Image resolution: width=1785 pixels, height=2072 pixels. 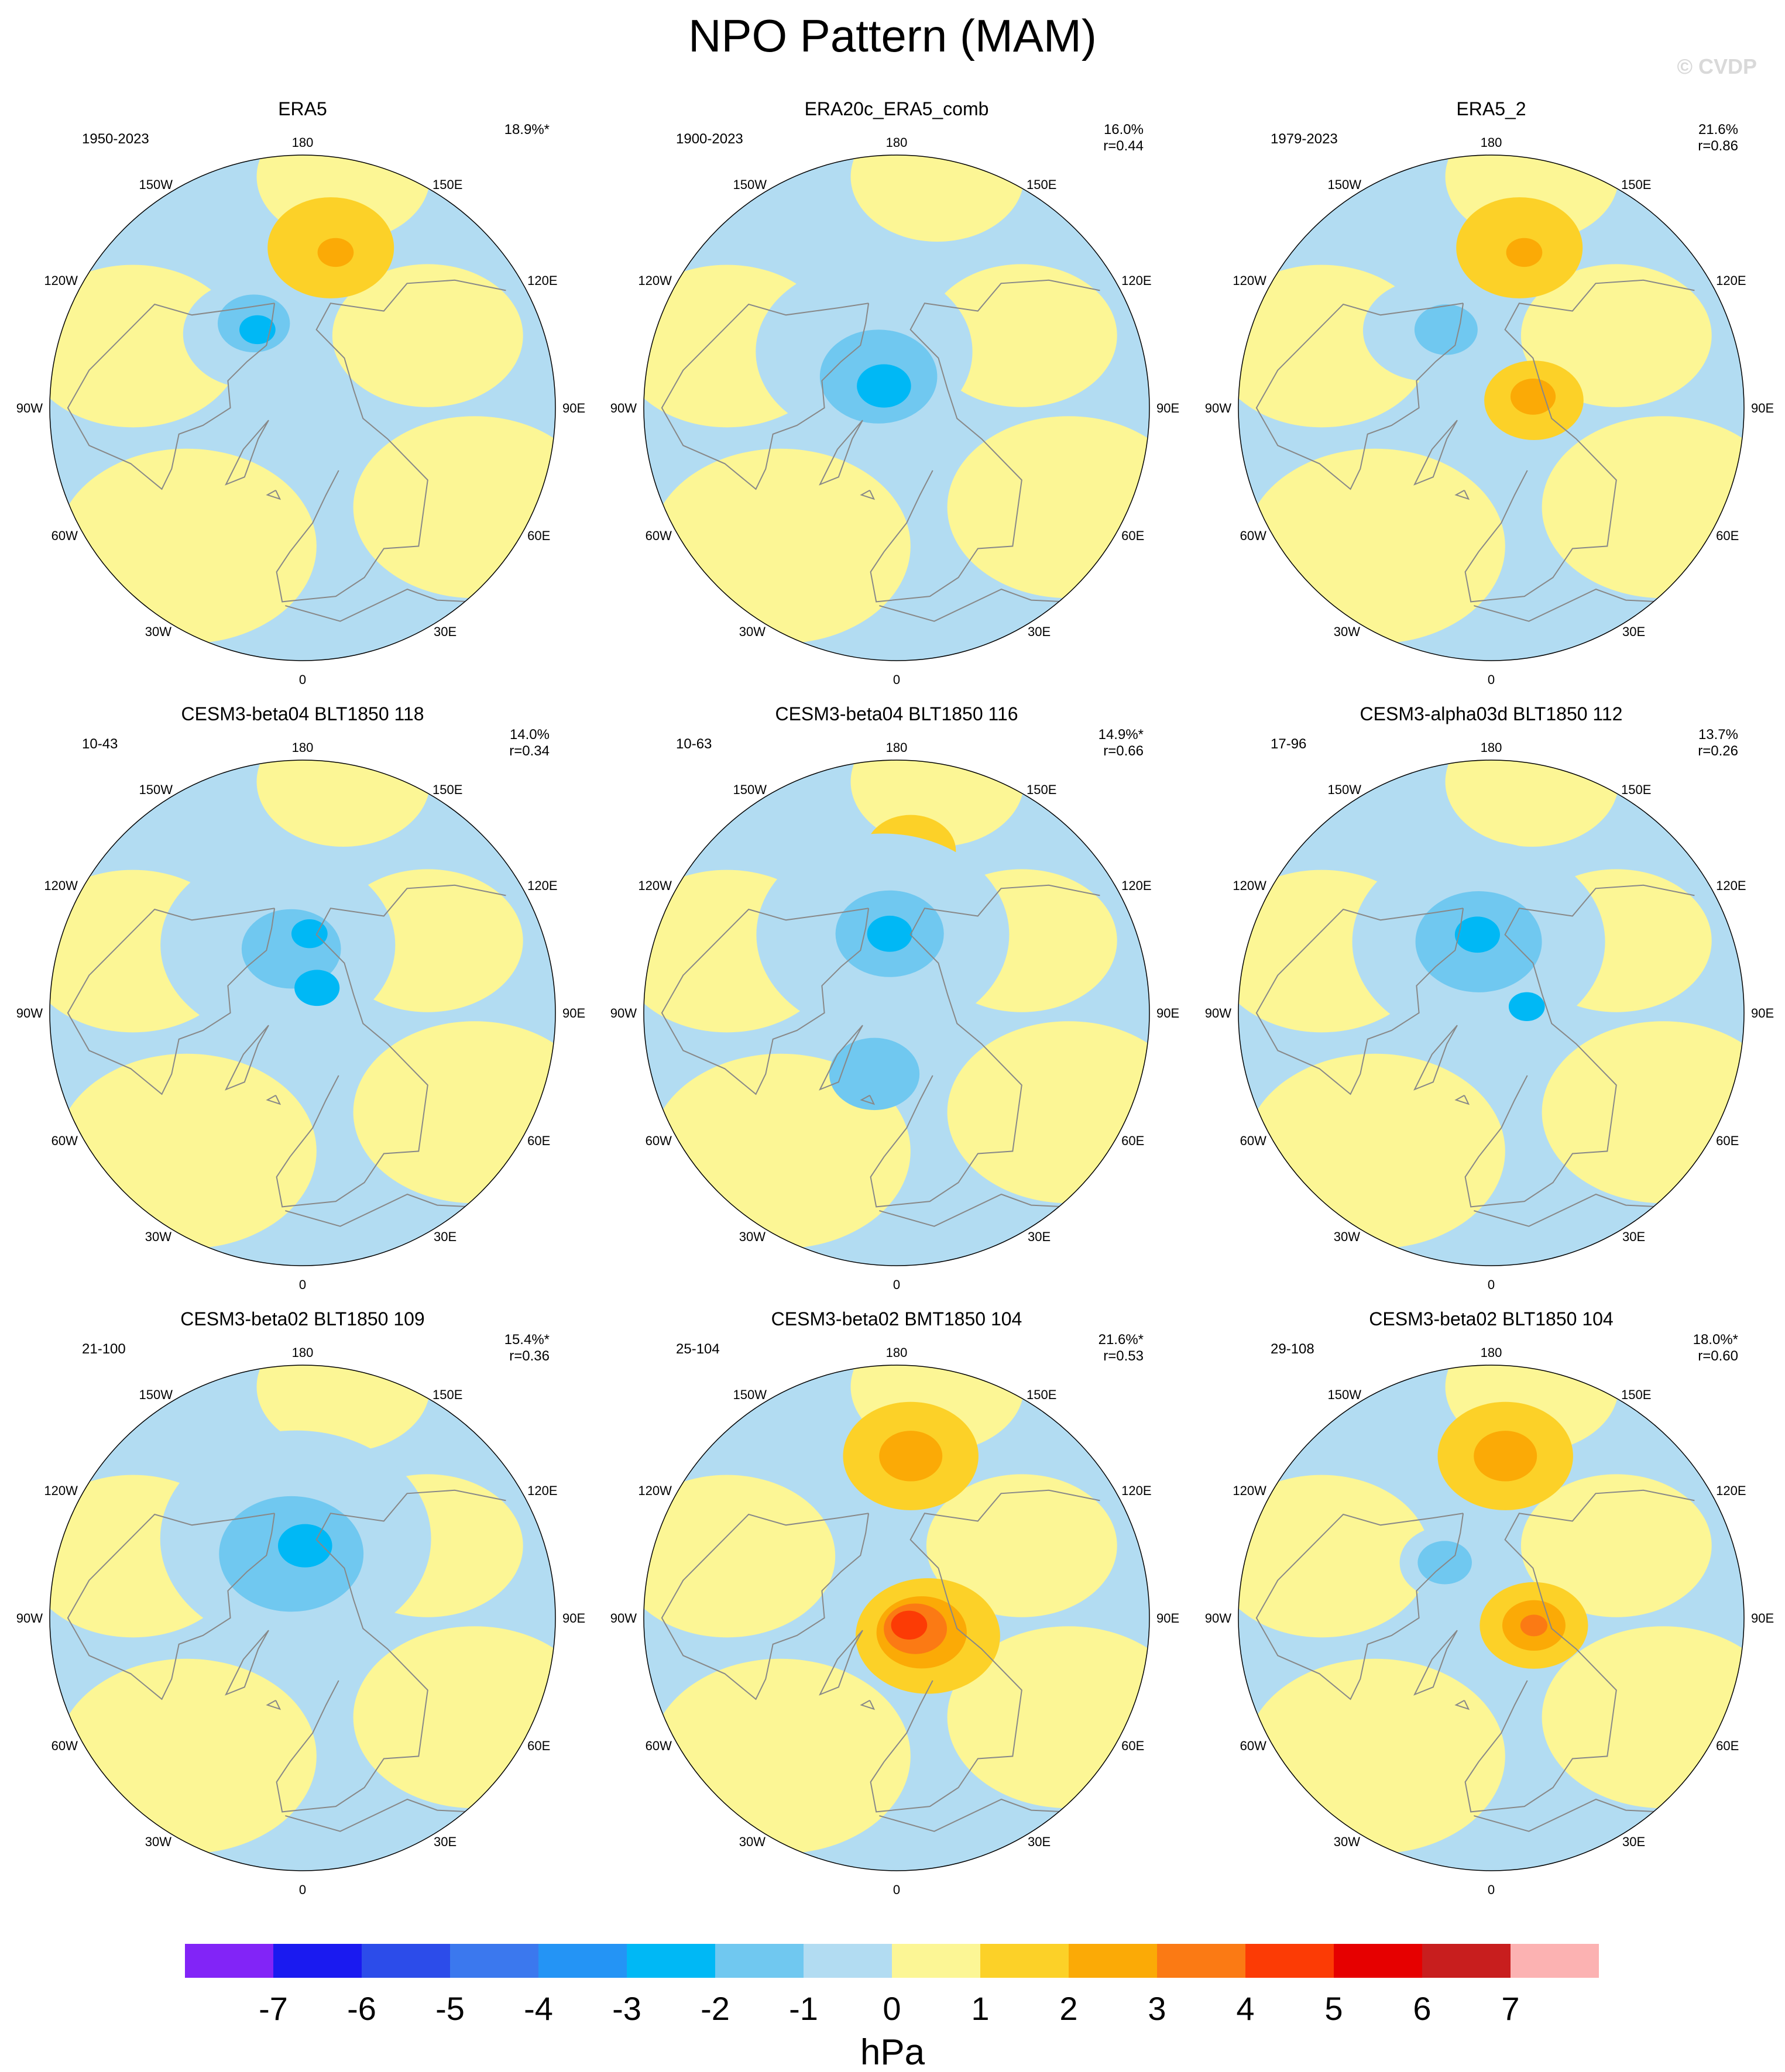 What do you see at coordinates (1718, 1356) in the screenshot?
I see `panel-correlation: r=0.60` at bounding box center [1718, 1356].